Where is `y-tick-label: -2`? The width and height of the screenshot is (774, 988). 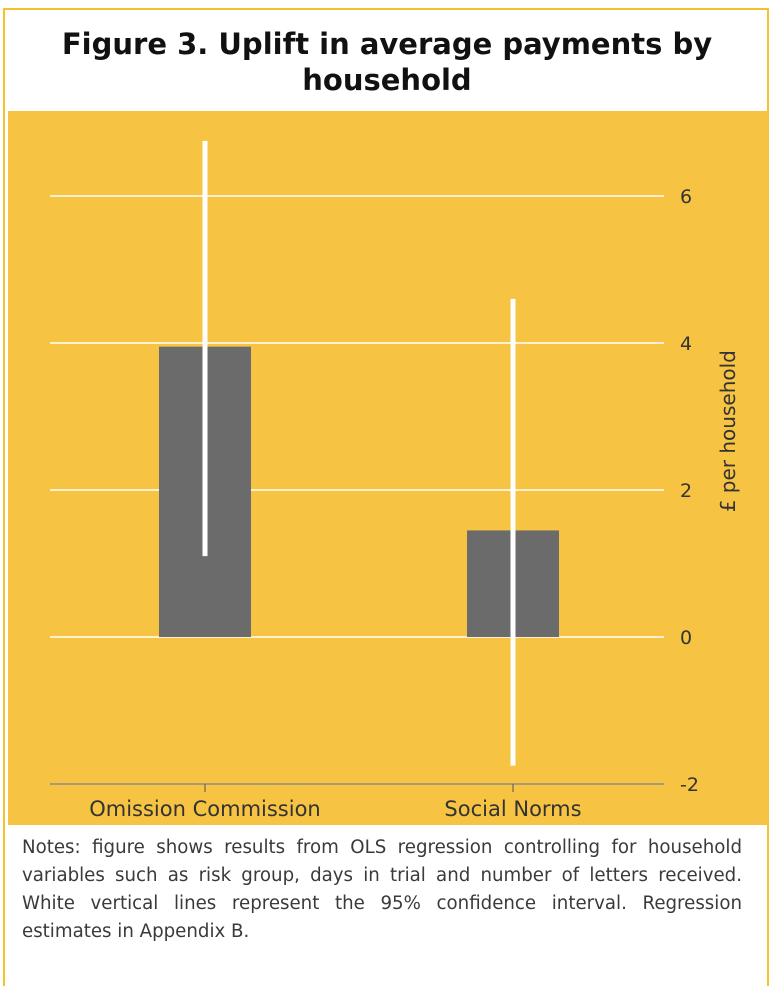
y-tick-label: -2 is located at coordinates (689, 785).